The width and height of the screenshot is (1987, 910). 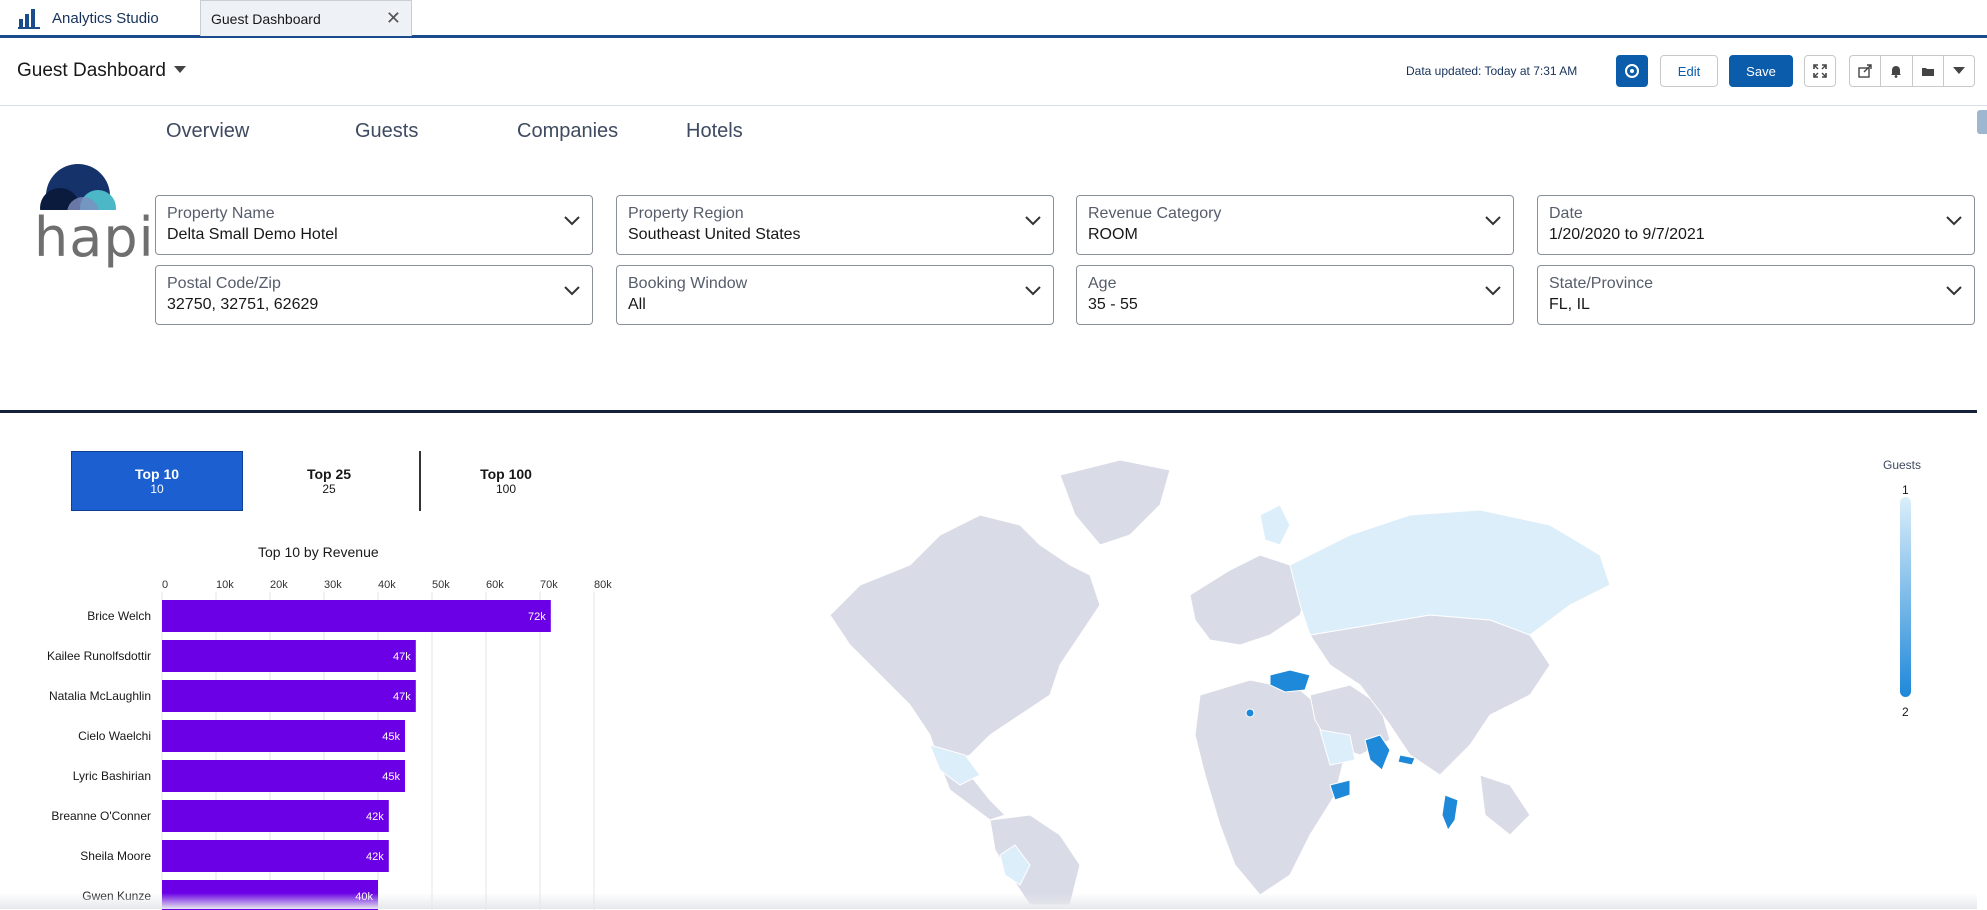 What do you see at coordinates (115, 856) in the screenshot?
I see `category-label: Sheila Moore` at bounding box center [115, 856].